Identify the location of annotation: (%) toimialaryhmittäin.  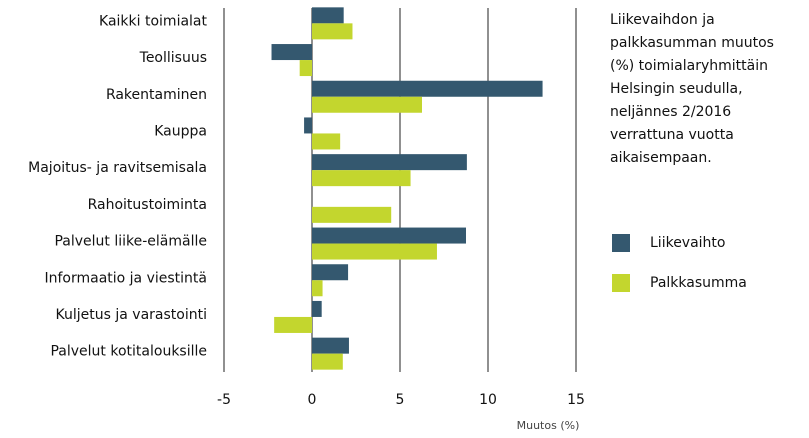
(689, 66).